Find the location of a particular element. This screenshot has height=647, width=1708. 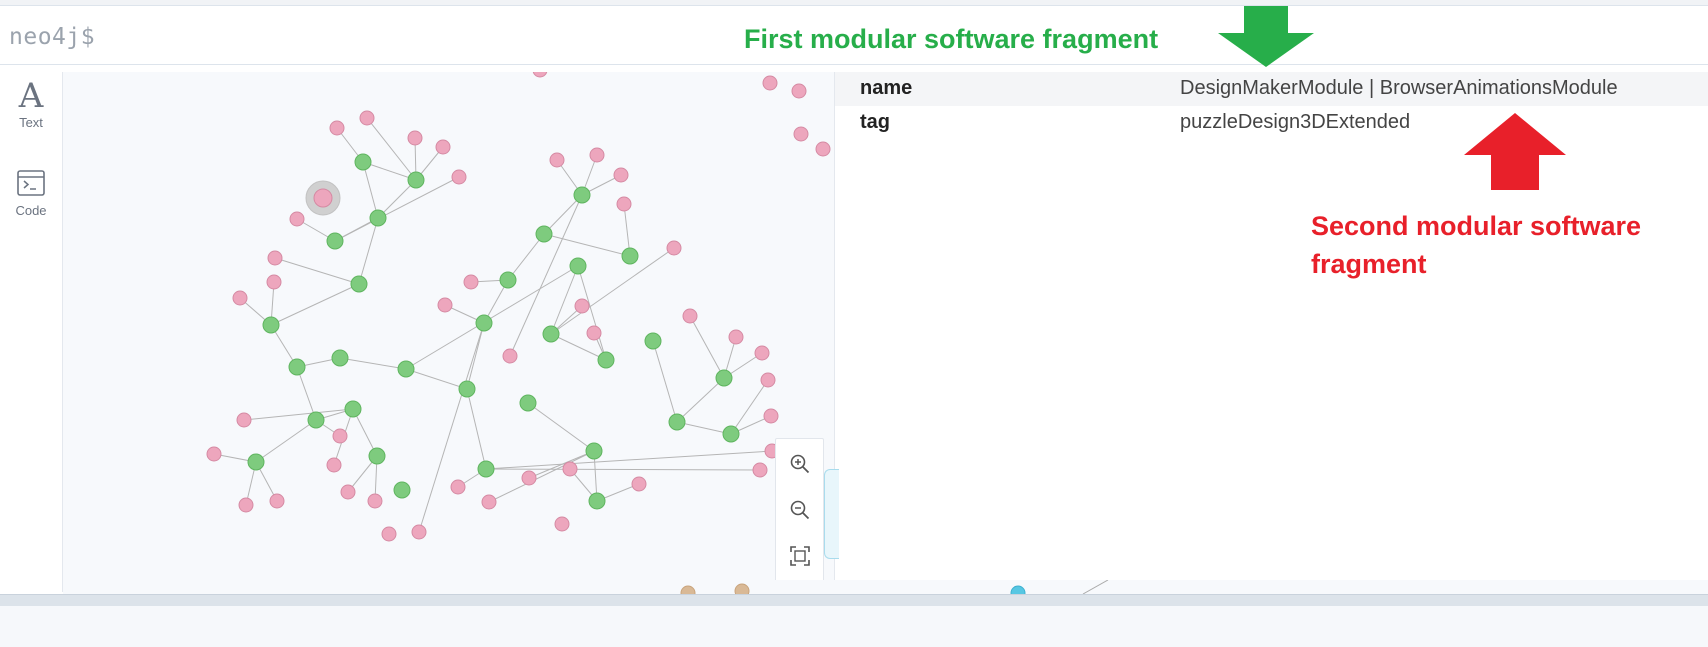

graph-node-selected is located at coordinates (323, 198).